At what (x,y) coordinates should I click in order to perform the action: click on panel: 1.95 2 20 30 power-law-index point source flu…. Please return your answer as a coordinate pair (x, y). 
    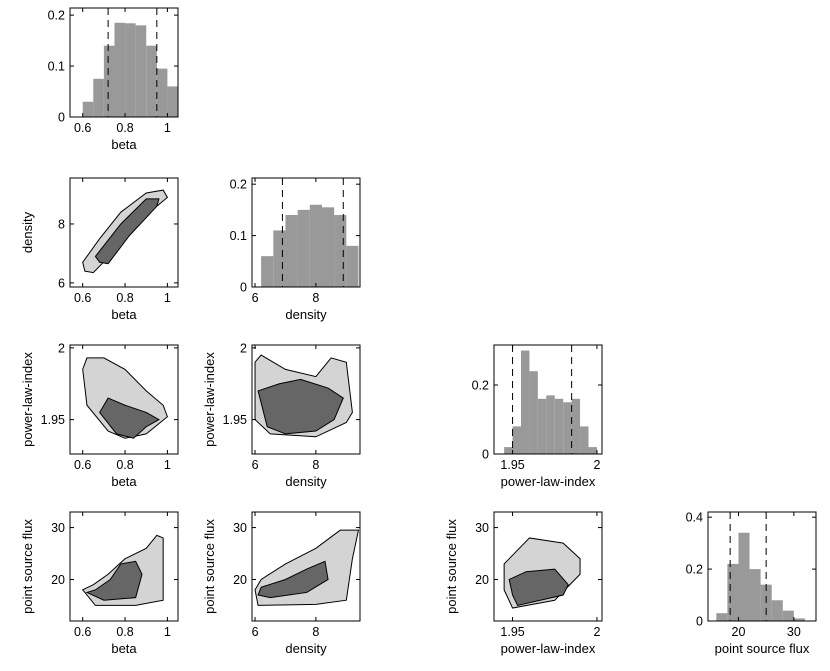
    Looking at the image, I should click on (523, 583).